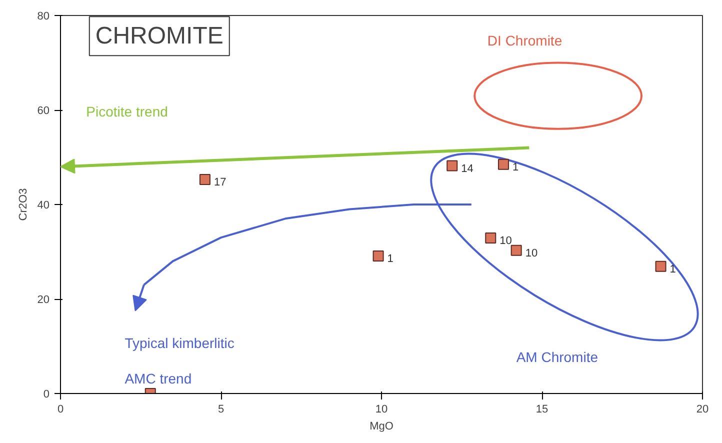 This screenshot has height=443, width=722. What do you see at coordinates (23, 204) in the screenshot?
I see `y-axis-title: Cr2O3` at bounding box center [23, 204].